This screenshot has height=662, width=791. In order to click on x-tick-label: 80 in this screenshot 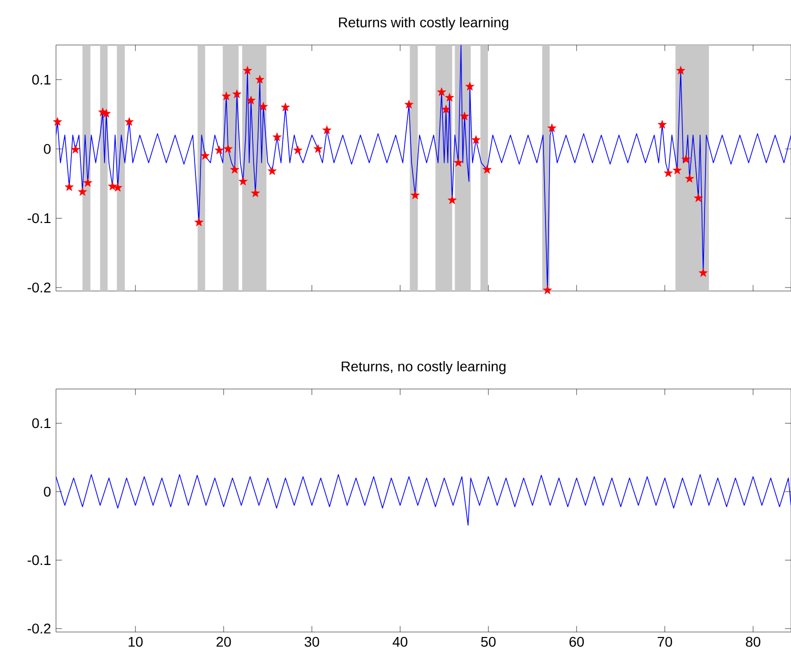, I will do `click(753, 641)`.